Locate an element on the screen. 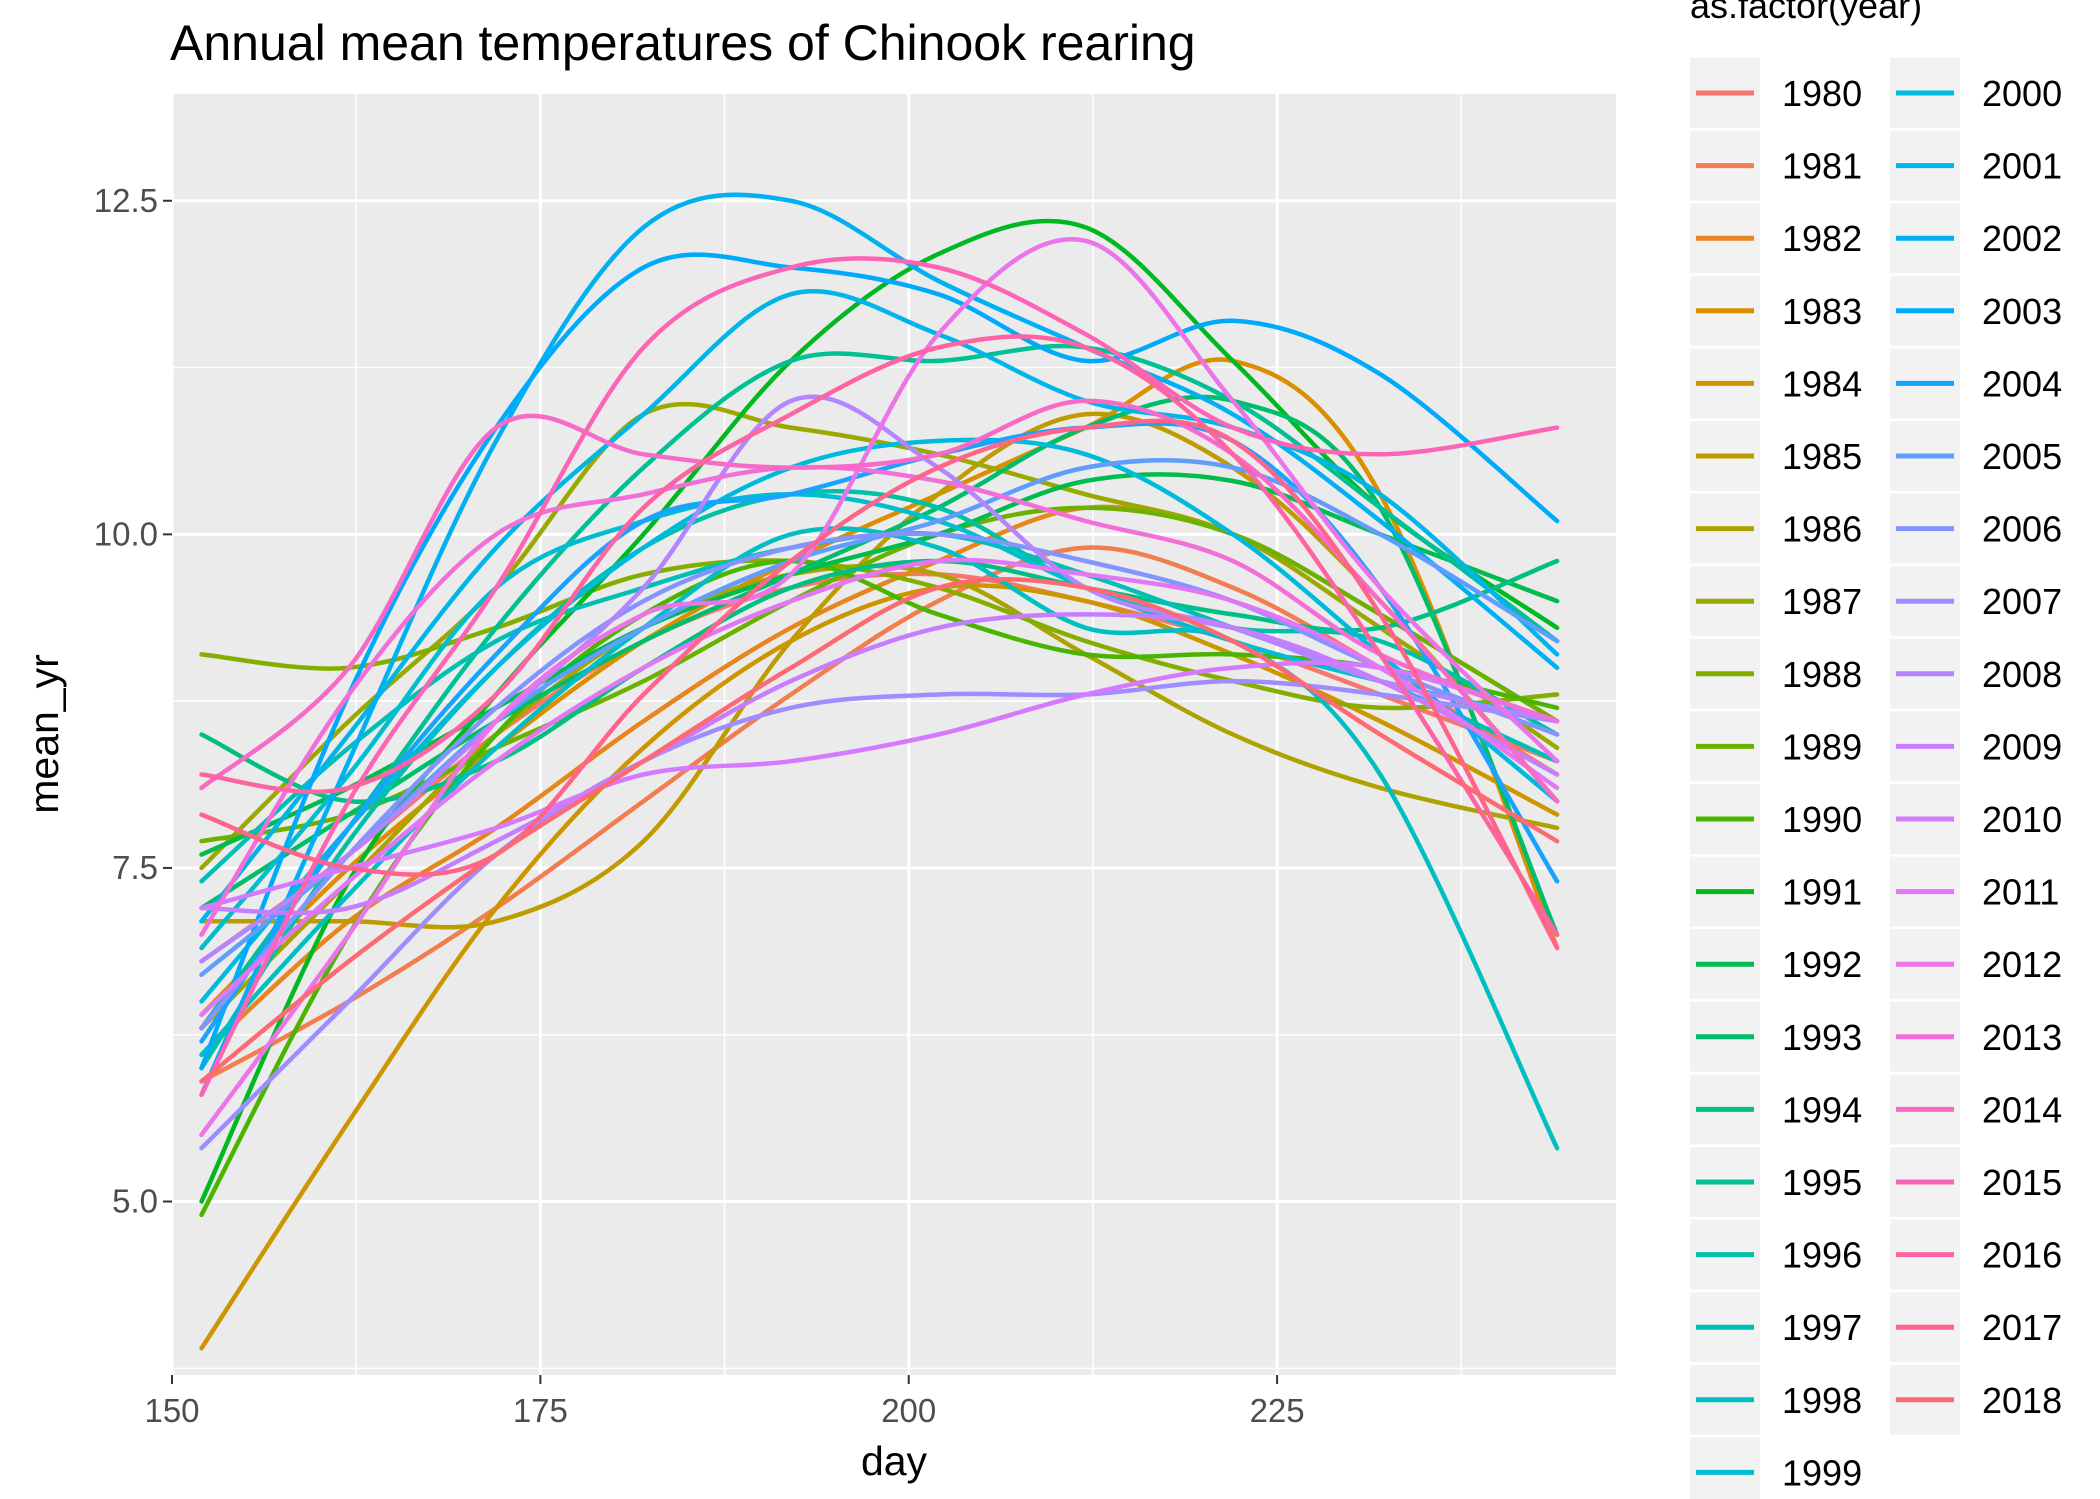 This screenshot has height=1499, width=2100. legend-label: 1995 is located at coordinates (1822, 1182).